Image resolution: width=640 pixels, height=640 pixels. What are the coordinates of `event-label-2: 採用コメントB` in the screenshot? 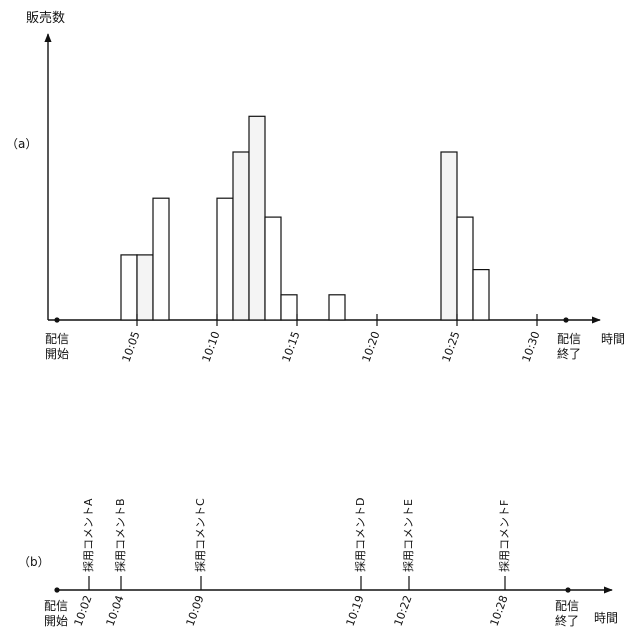 It's located at (120, 535).